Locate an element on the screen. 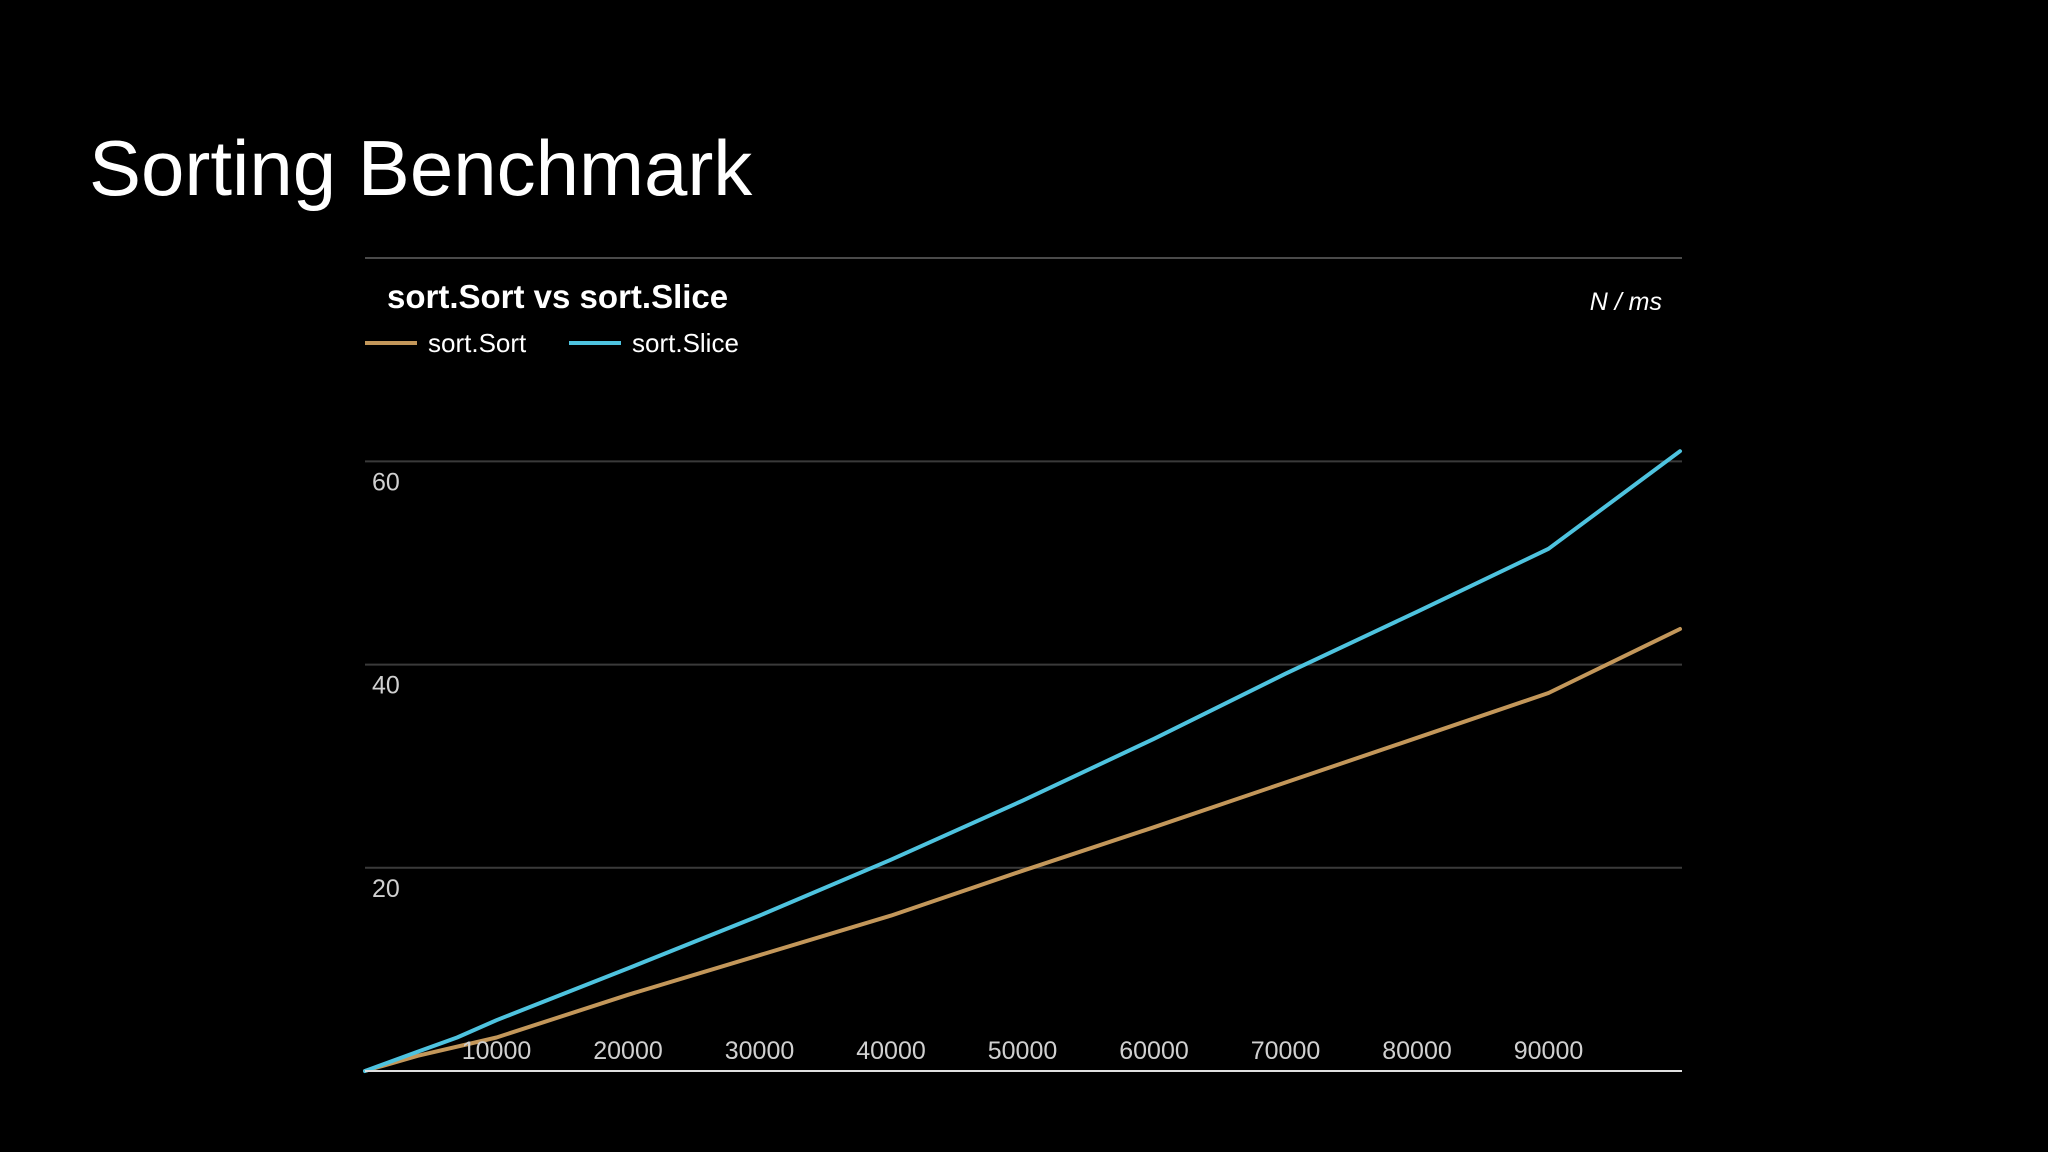 This screenshot has height=1152, width=2048. legend-label-2: sort.Slice is located at coordinates (685, 343).